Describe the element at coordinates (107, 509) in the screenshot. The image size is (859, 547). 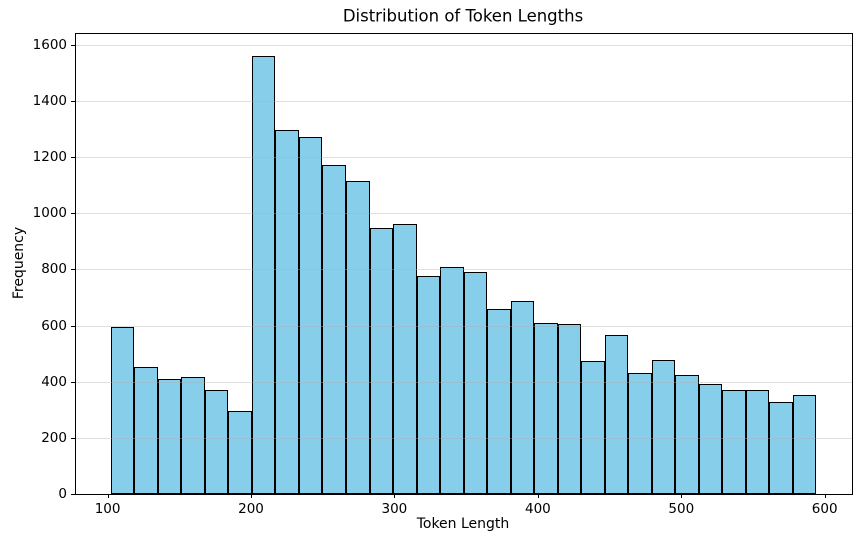
I see `x-tick-label: 100` at that location.